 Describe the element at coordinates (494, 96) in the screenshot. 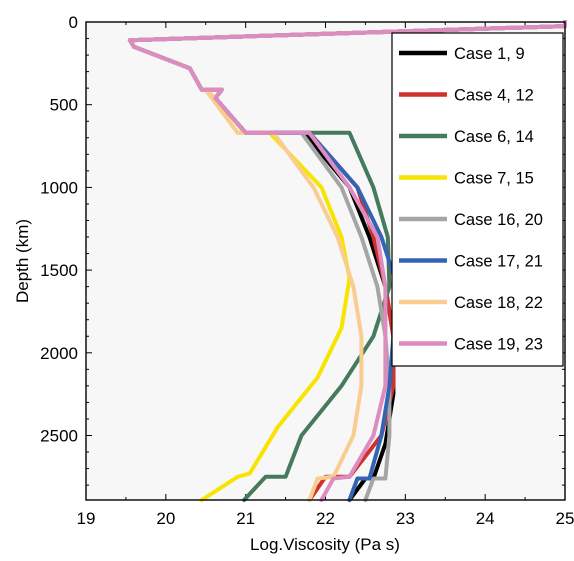

I see `legend-label-2: Case 4, 12` at that location.